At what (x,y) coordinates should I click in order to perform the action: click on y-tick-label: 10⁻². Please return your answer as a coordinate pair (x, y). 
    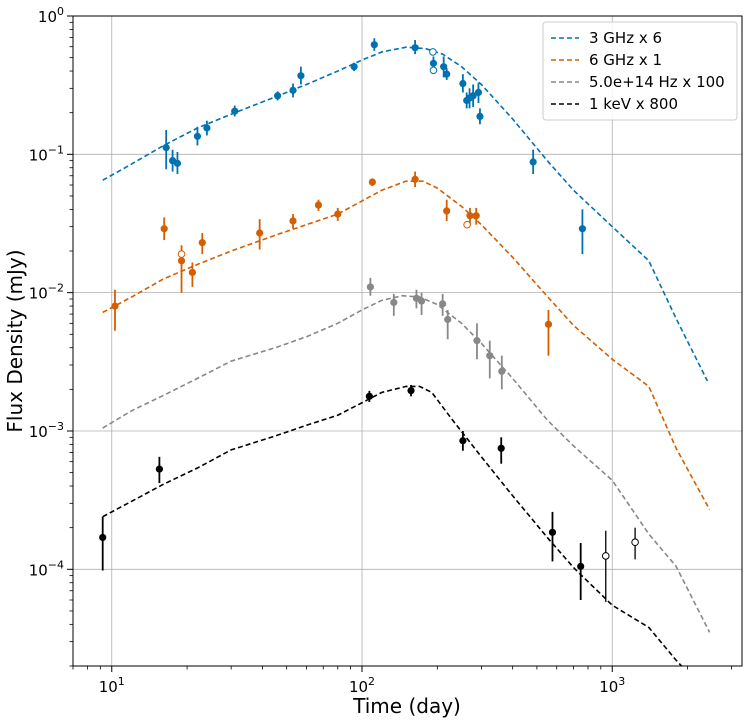
    Looking at the image, I should click on (46, 292).